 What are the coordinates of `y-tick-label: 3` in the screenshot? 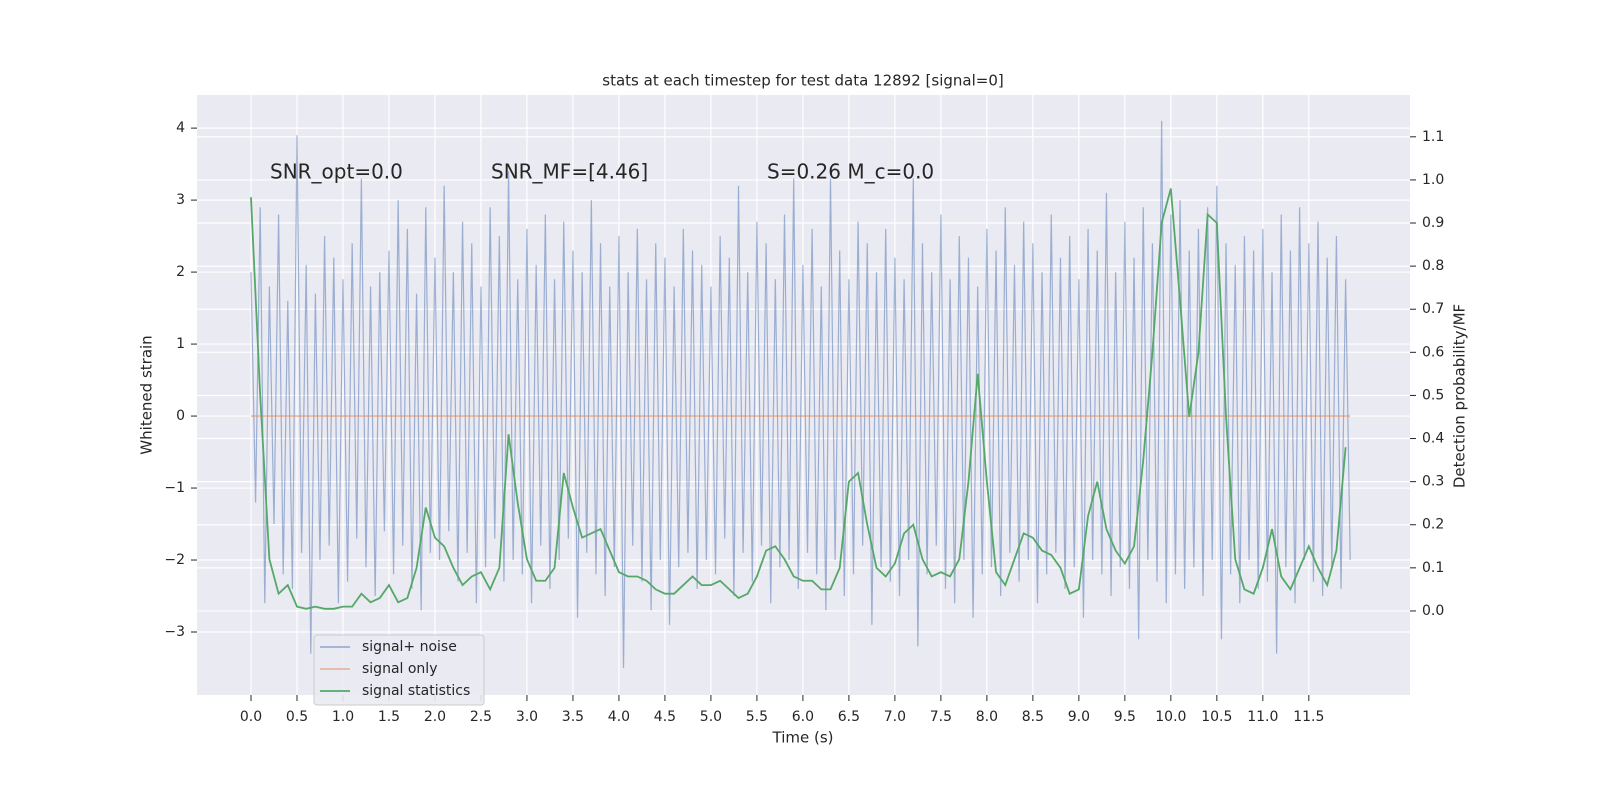 It's located at (180, 200).